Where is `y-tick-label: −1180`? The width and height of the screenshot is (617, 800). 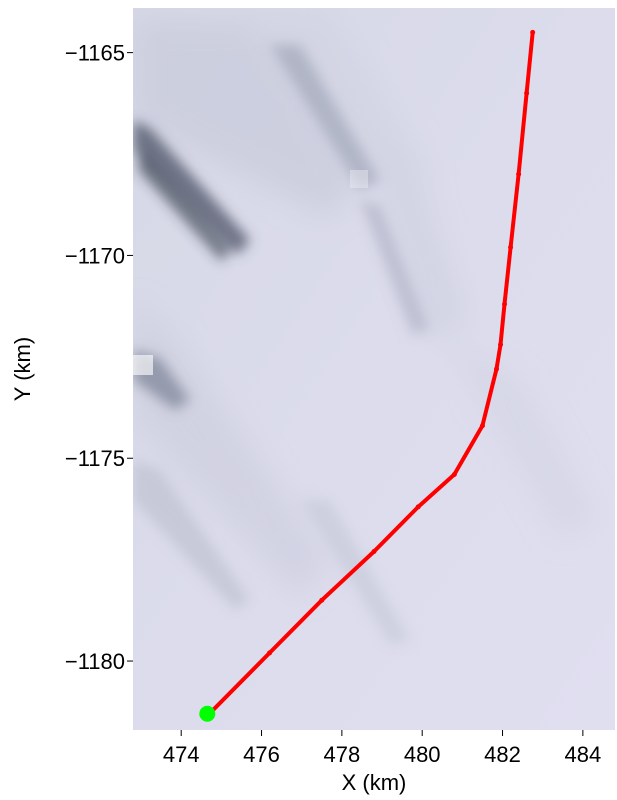 y-tick-label: −1180 is located at coordinates (95, 661).